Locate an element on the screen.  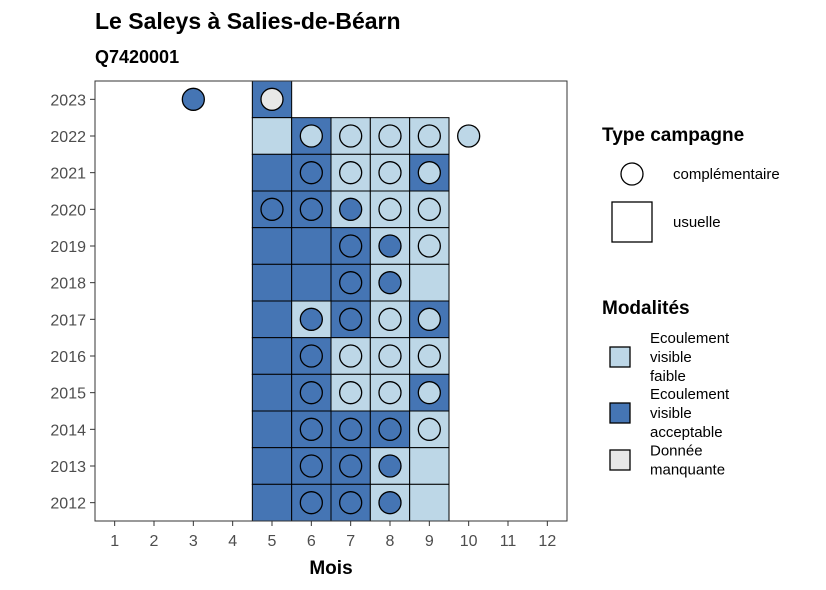
x-tick-label: 3 is located at coordinates (193, 541).